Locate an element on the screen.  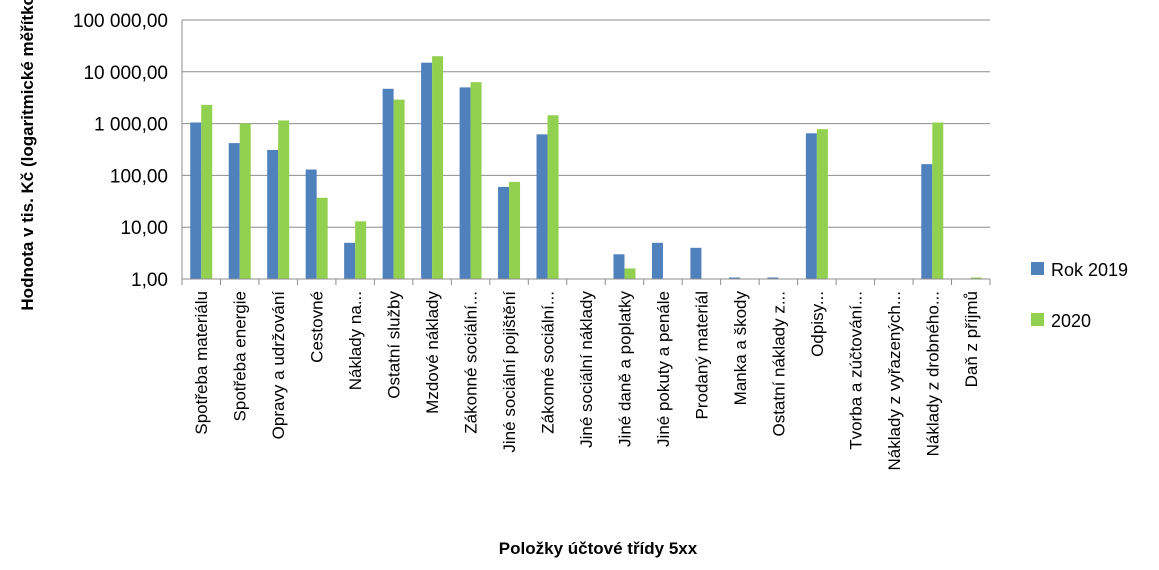
legend-swatch-rok-2019 is located at coordinates (1037, 268).